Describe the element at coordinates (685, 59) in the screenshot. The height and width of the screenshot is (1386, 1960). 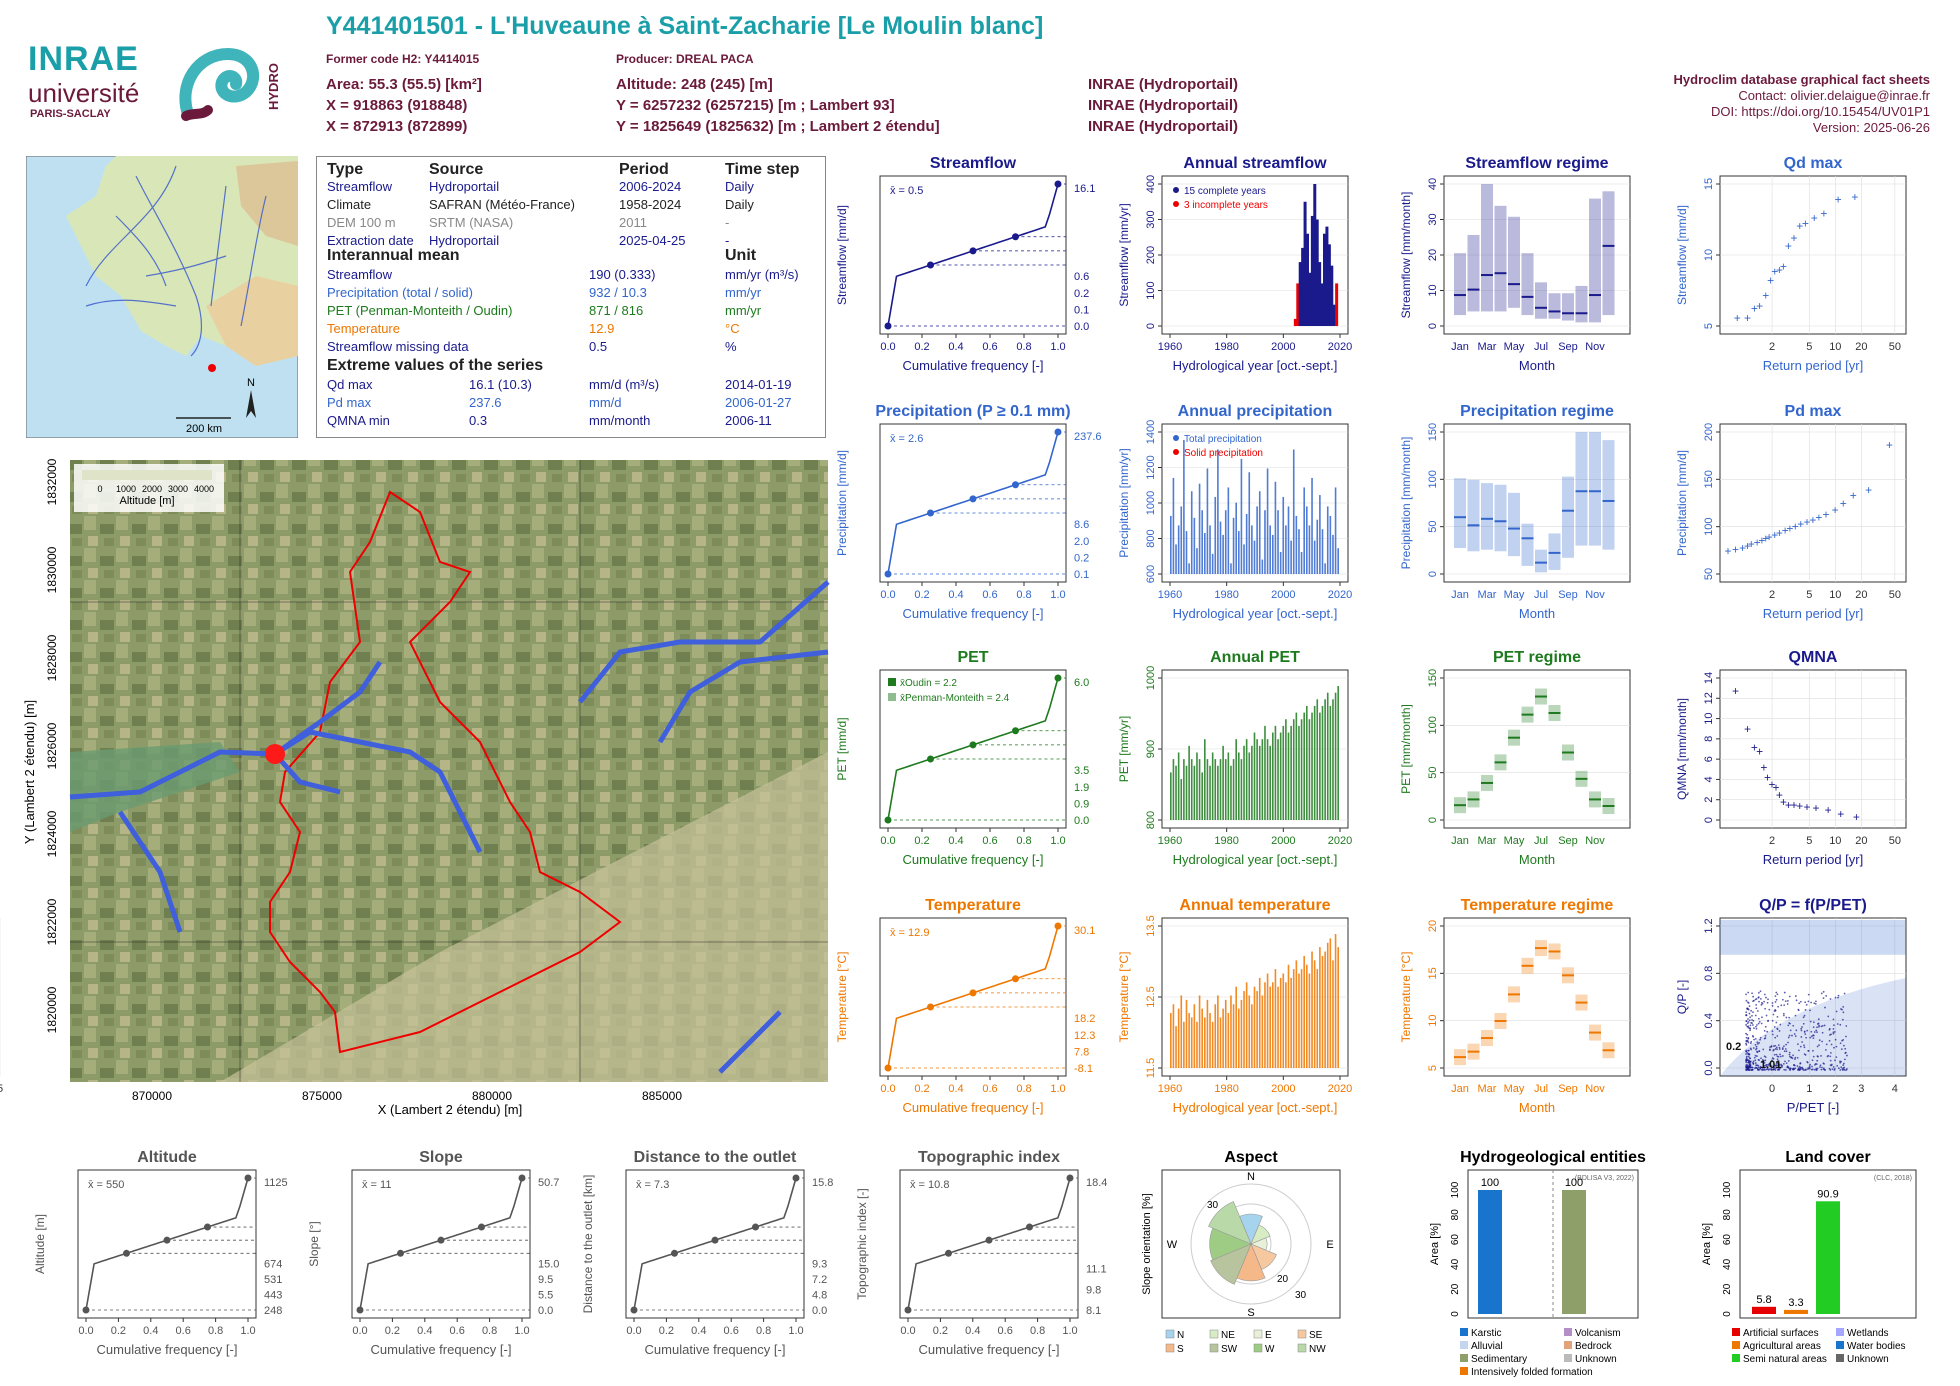
I see `producer: Producer: DREAL PACA` at that location.